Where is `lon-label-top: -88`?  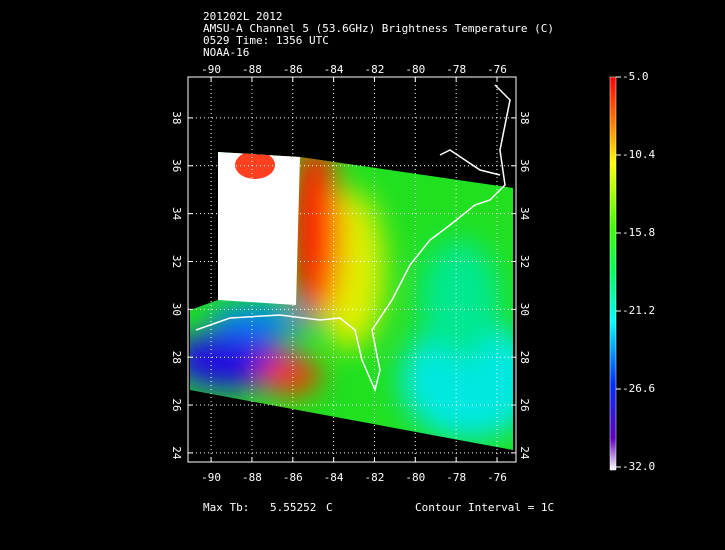 lon-label-top: -88 is located at coordinates (252, 69).